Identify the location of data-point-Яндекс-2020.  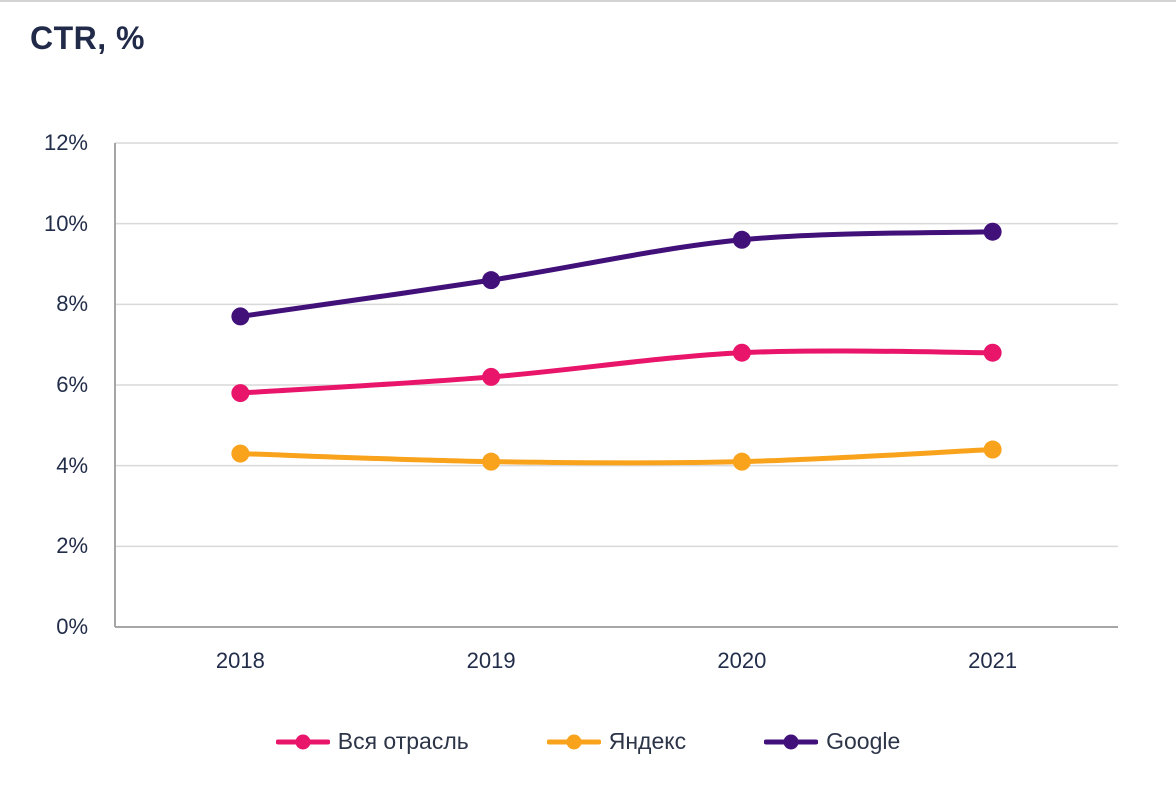
(741, 461).